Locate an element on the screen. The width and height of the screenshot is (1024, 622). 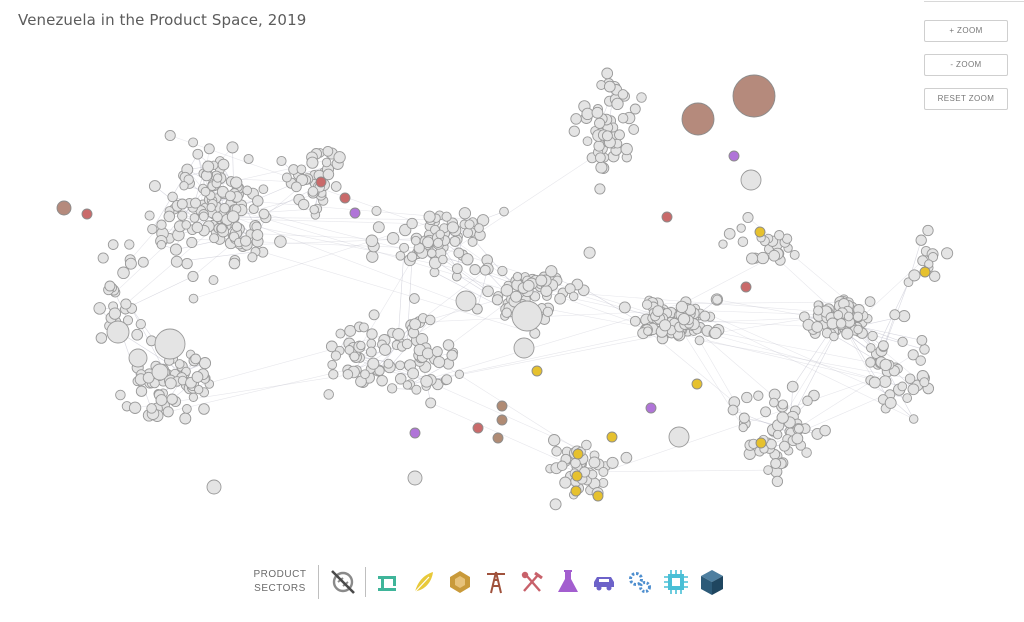
reset-zoom-button: RESET ZOOM is located at coordinates (966, 99).